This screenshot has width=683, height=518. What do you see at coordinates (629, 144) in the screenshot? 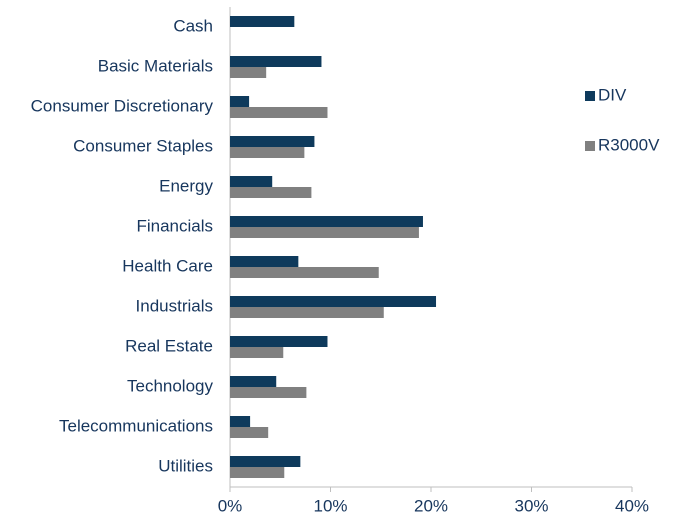
I see `legend-label: R3000V` at bounding box center [629, 144].